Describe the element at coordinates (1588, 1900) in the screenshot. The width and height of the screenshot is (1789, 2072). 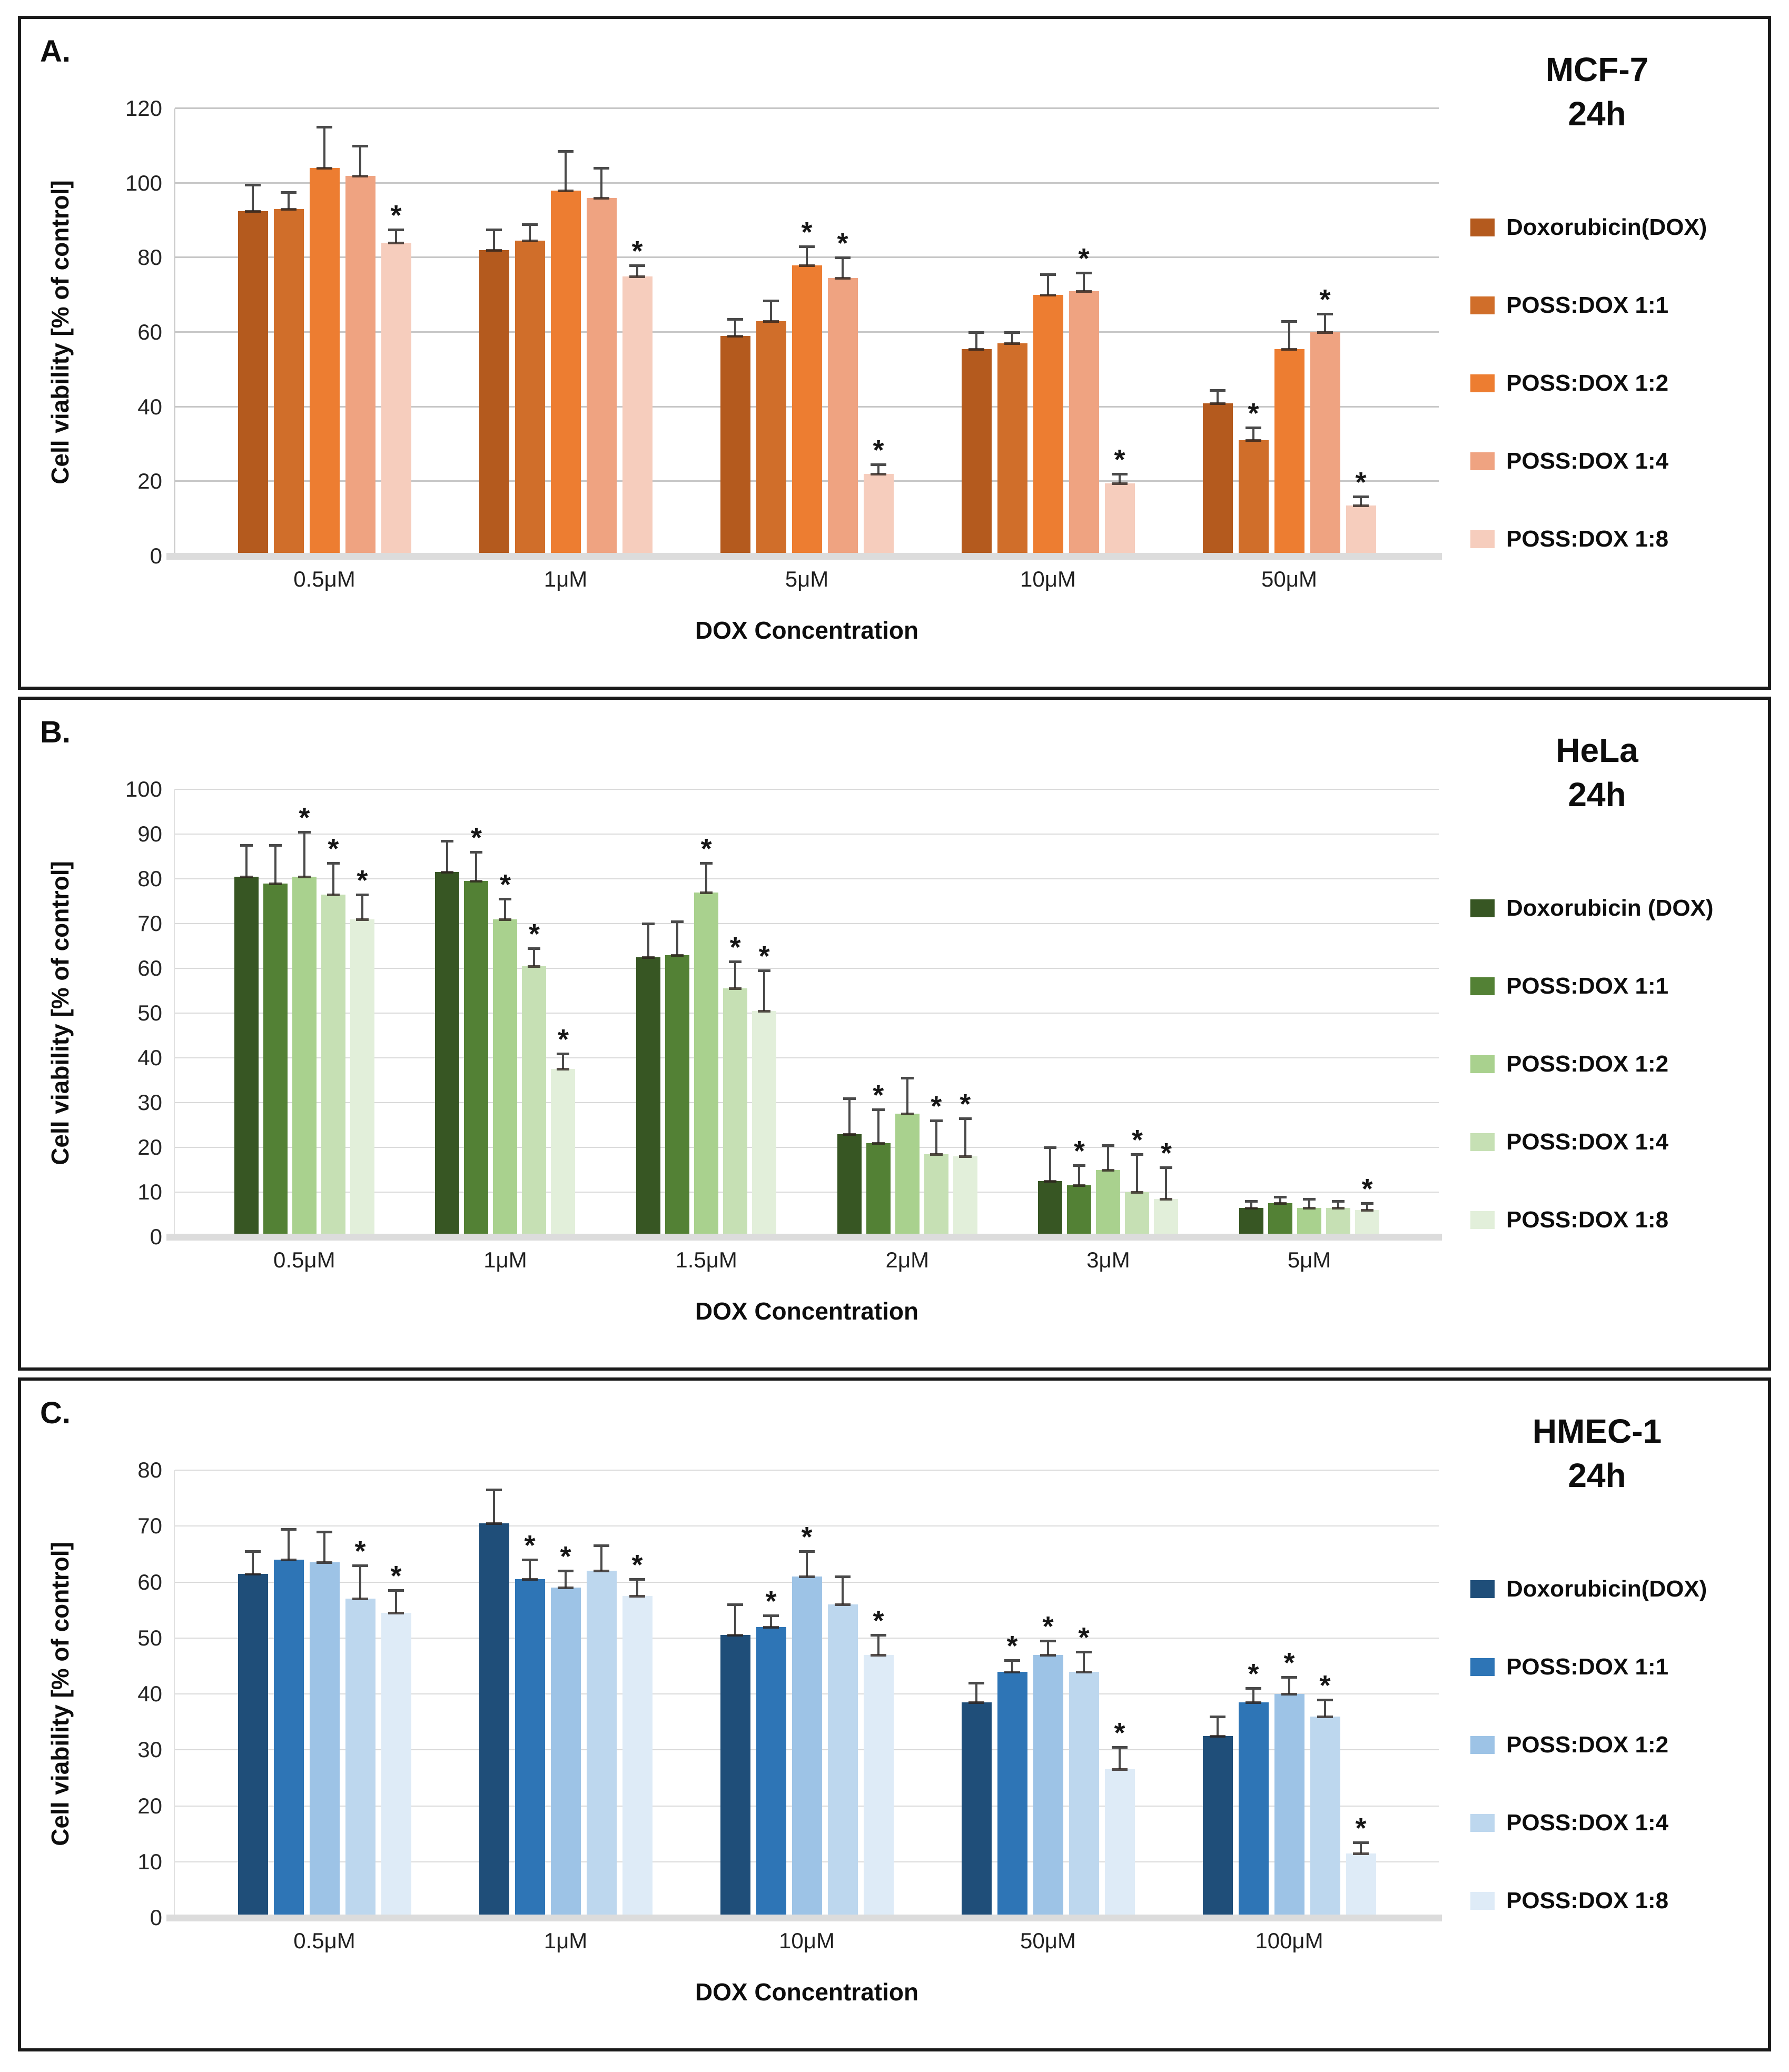
I see `legend-label: POSS:DOX 1:8` at that location.